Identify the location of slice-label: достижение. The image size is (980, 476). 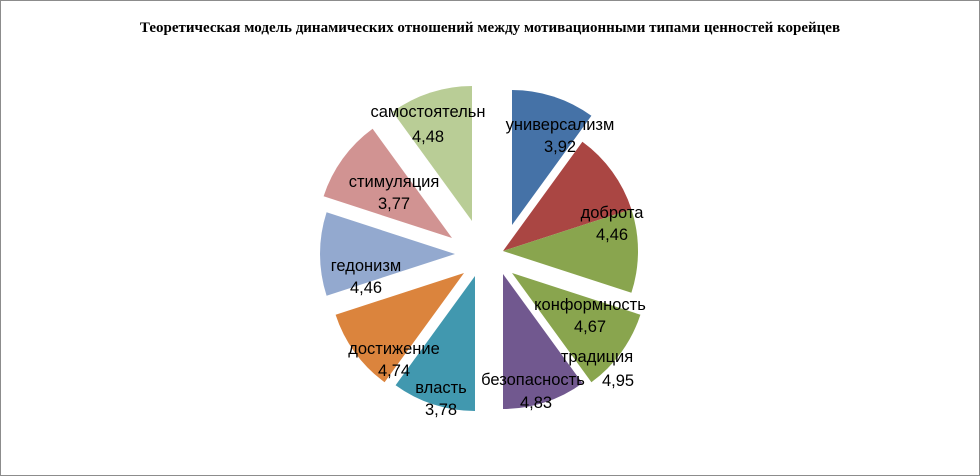
(394, 349).